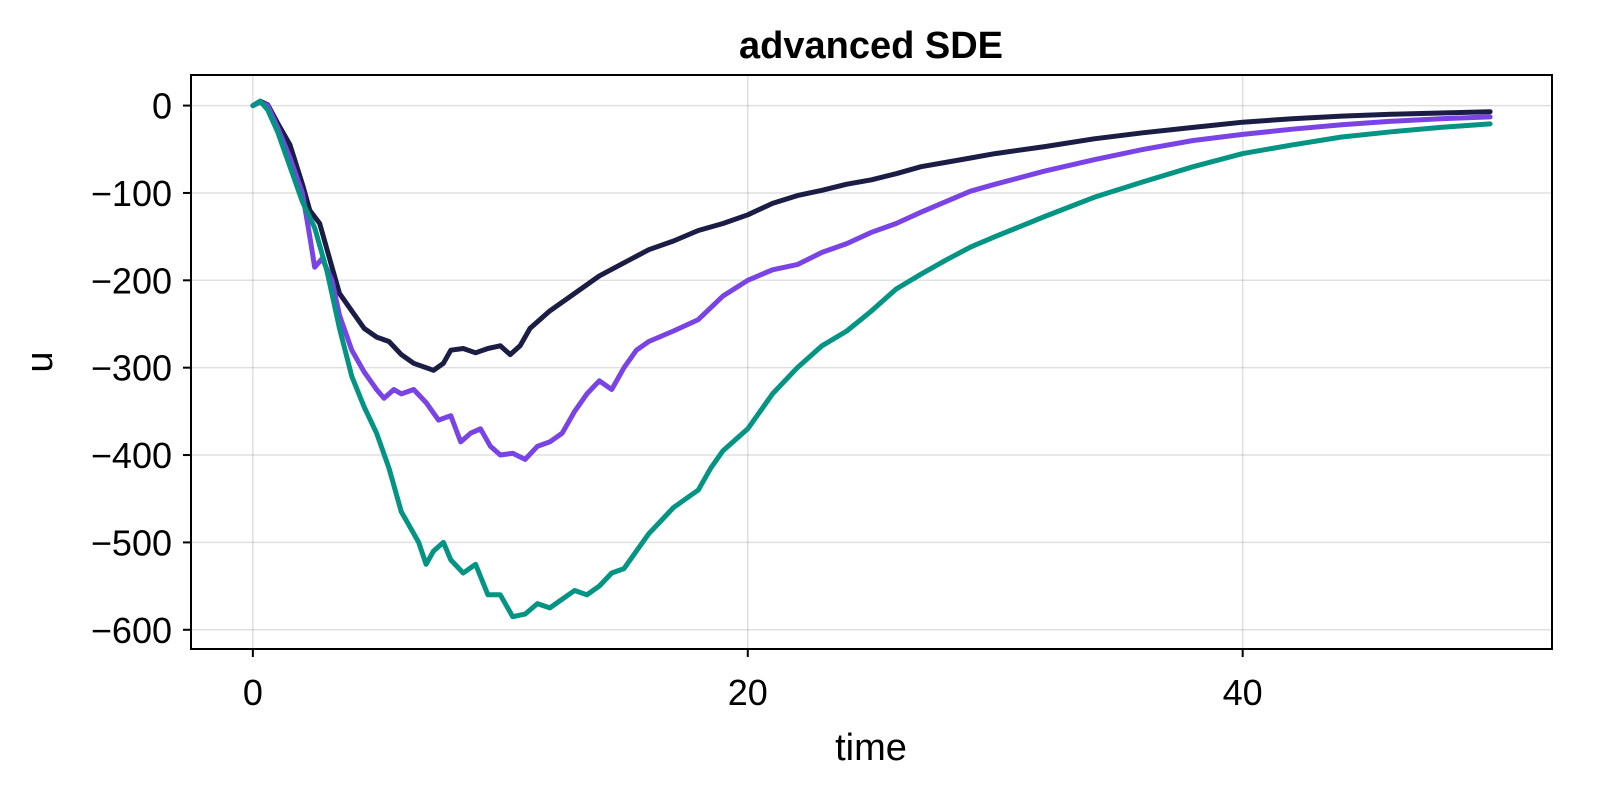  Describe the element at coordinates (131, 193) in the screenshot. I see `y-tick-label: −100` at that location.